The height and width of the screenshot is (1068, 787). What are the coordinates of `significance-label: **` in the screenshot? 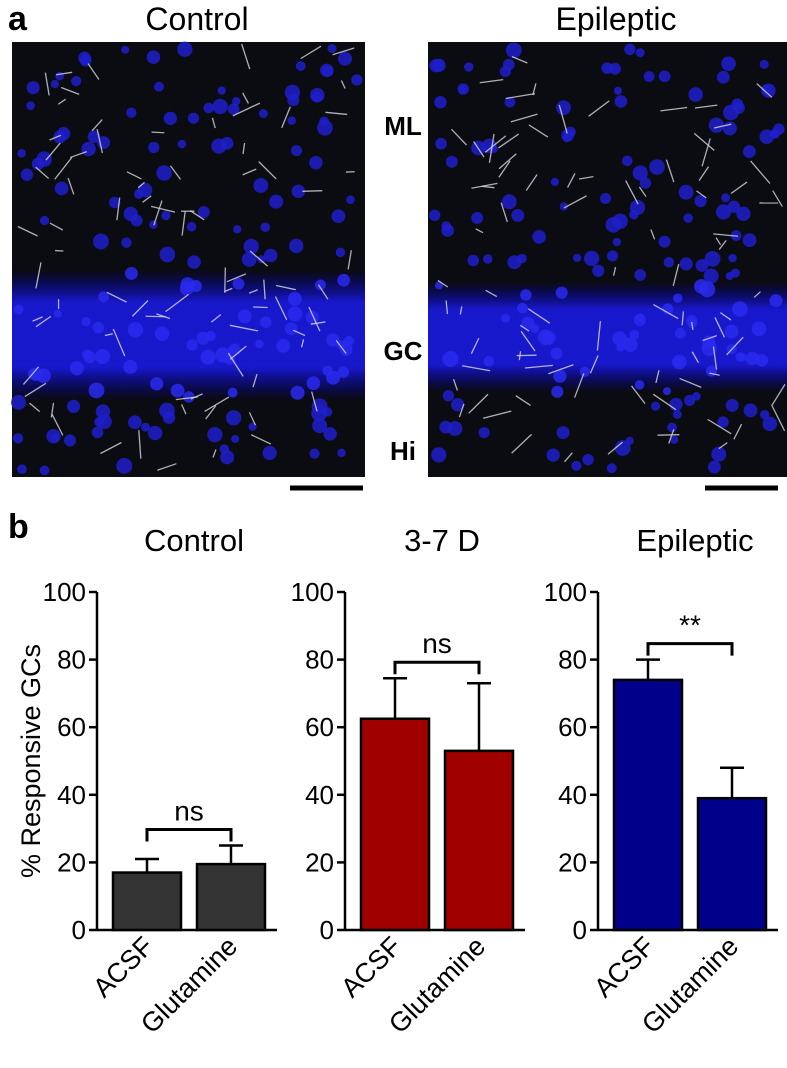 It's located at (690, 625).